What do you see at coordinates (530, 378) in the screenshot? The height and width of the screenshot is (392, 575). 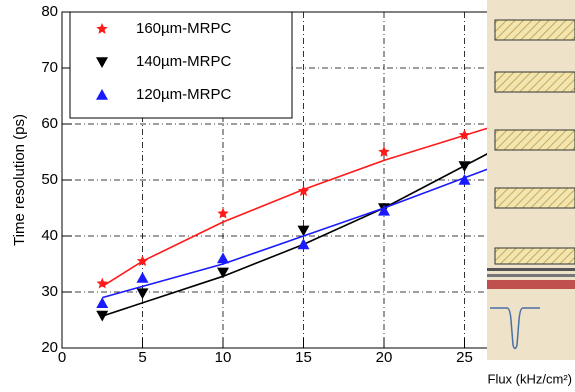 I see `x-axis-label: Flux (kHz/cm²)` at bounding box center [530, 378].